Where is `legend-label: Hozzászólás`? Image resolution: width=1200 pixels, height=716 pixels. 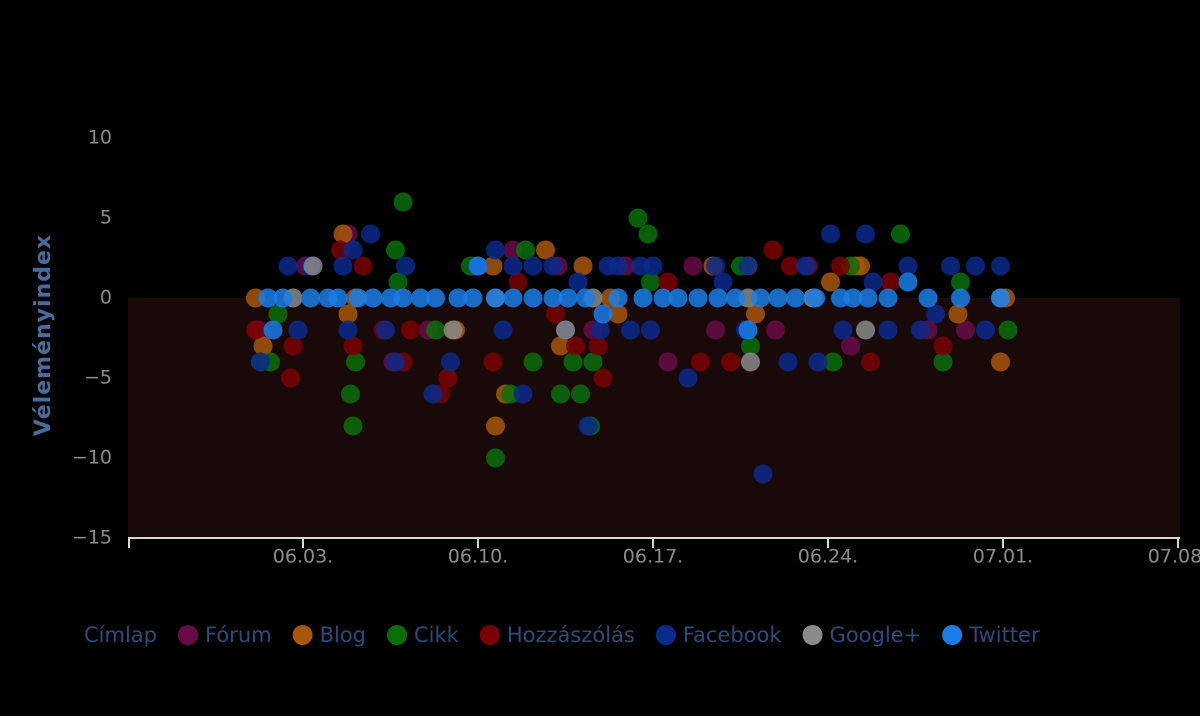 legend-label: Hozzászólás is located at coordinates (571, 635).